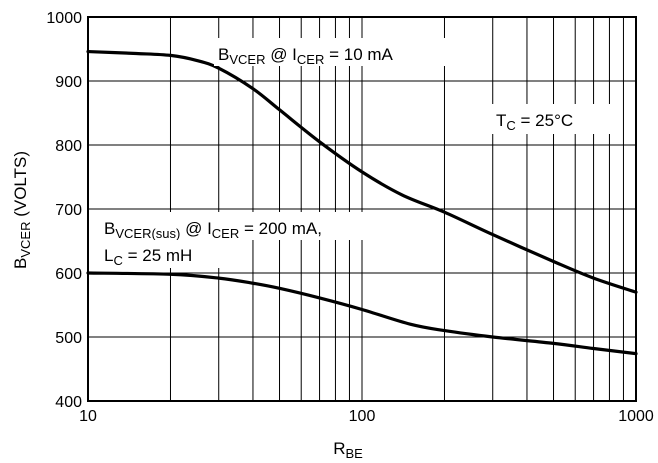 Image resolution: width=658 pixels, height=463 pixels. I want to click on annot4-tail: = 25°C, so click(544, 120).